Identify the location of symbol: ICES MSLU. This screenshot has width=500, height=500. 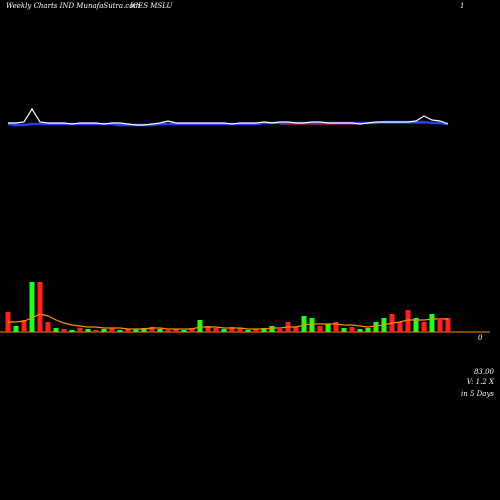
(151, 6).